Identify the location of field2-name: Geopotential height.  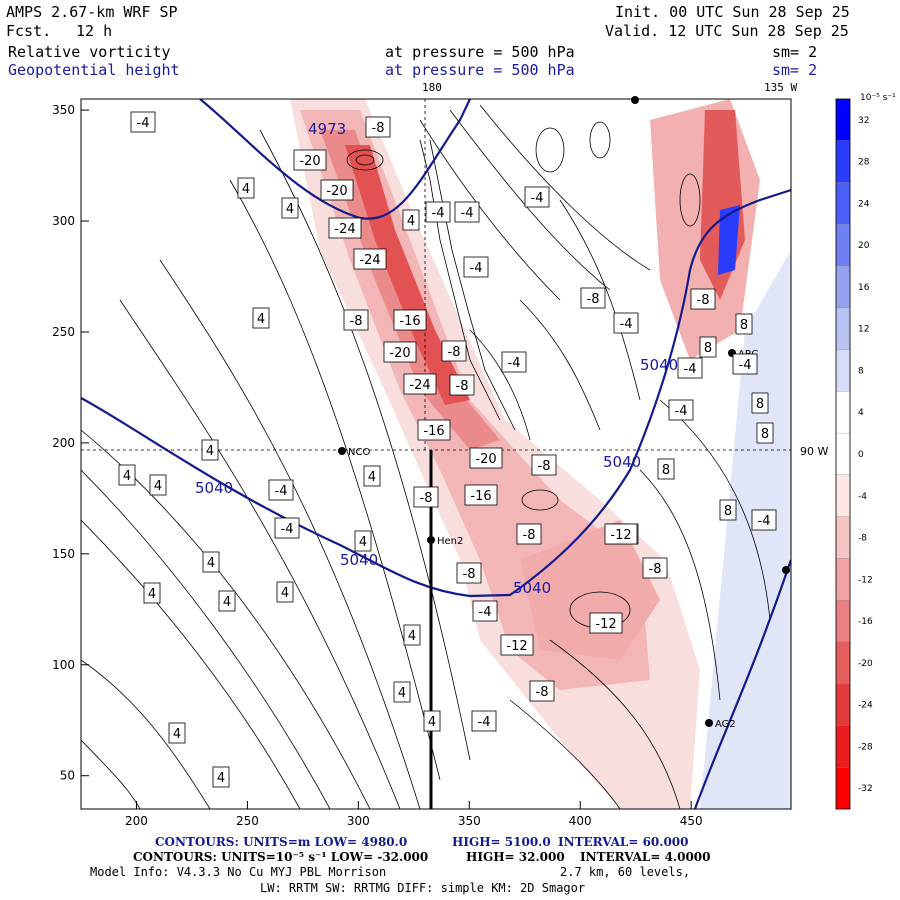
(94, 70).